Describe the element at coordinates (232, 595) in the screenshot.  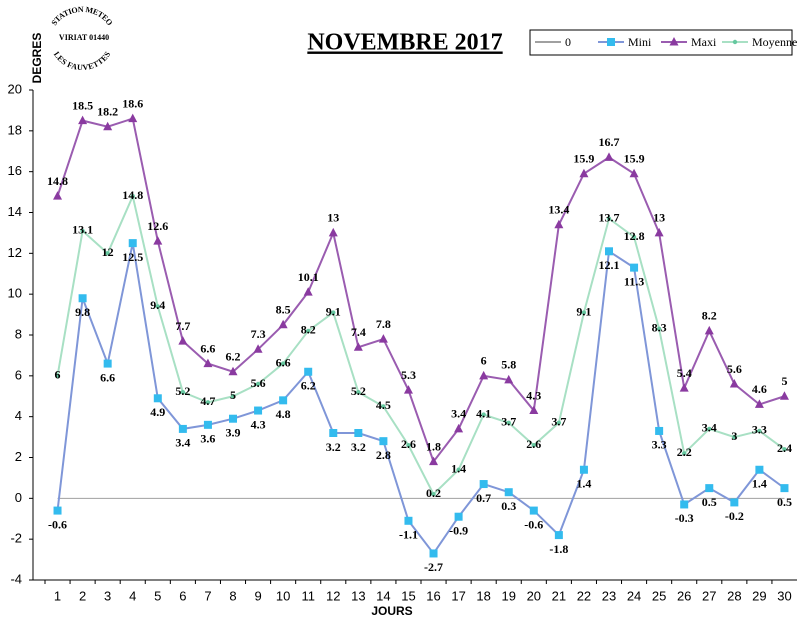
I see `x-tick-label: 8` at that location.